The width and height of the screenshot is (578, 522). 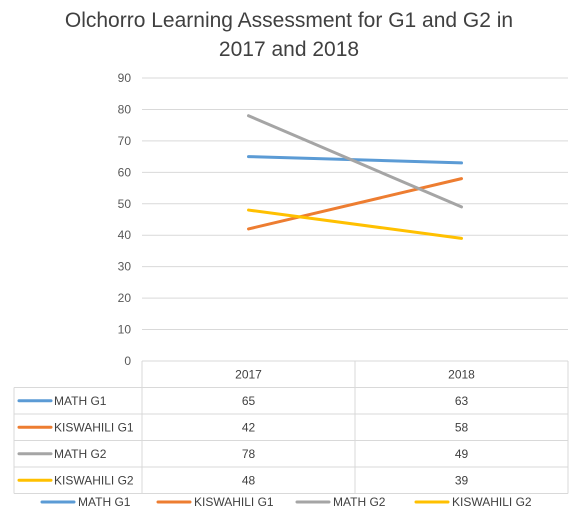 I want to click on data-label: 63, so click(x=462, y=401).